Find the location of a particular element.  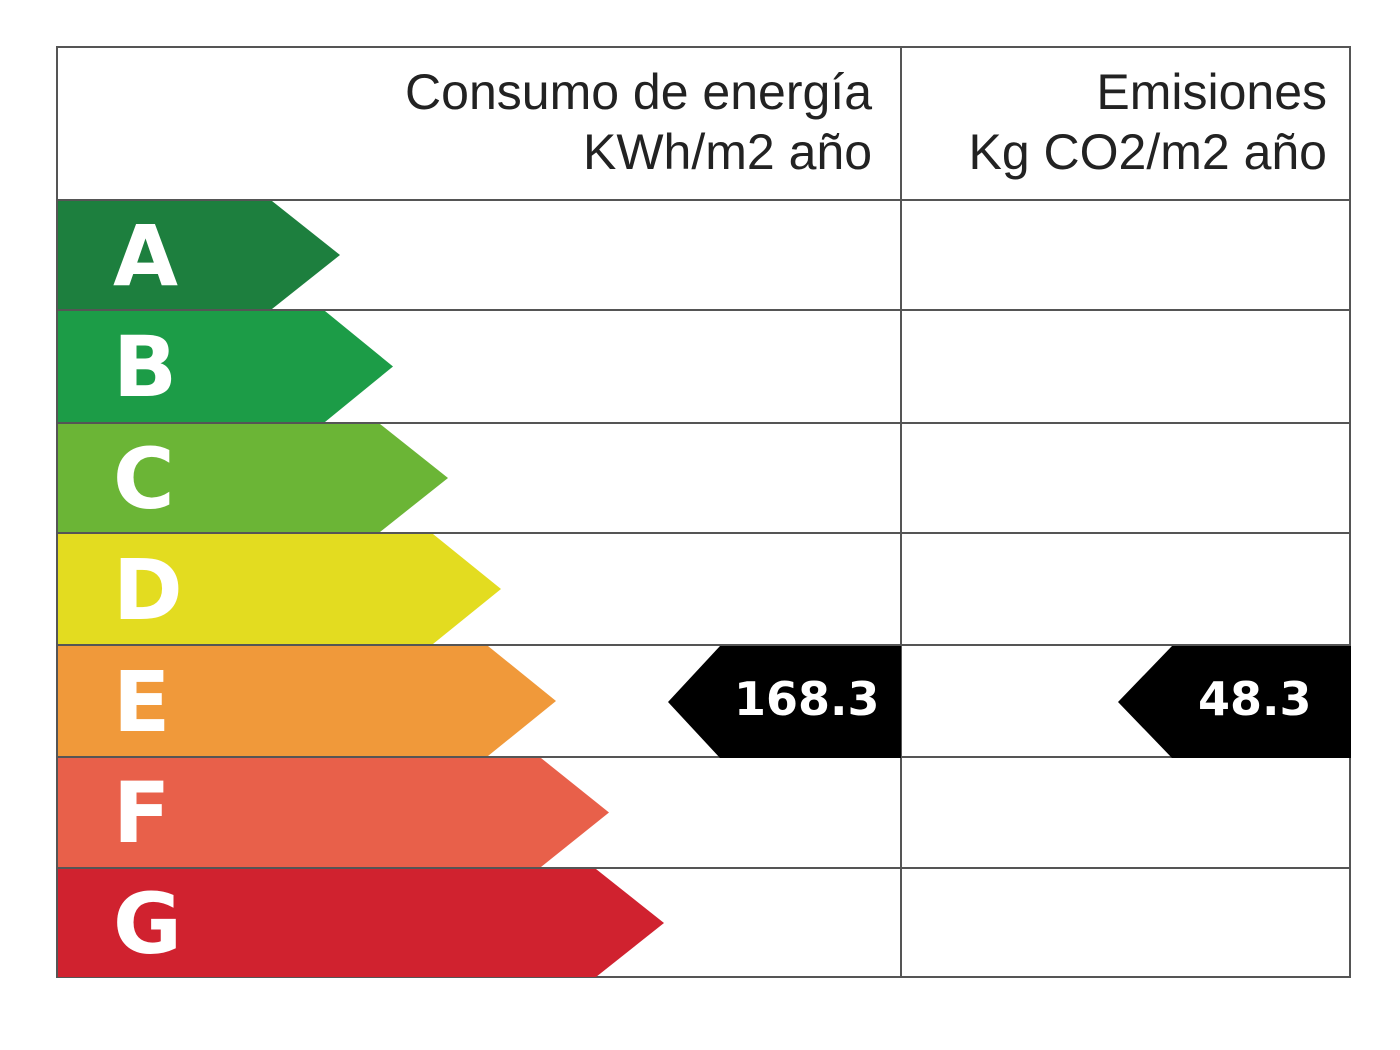

class-letter: E is located at coordinates (142, 702).